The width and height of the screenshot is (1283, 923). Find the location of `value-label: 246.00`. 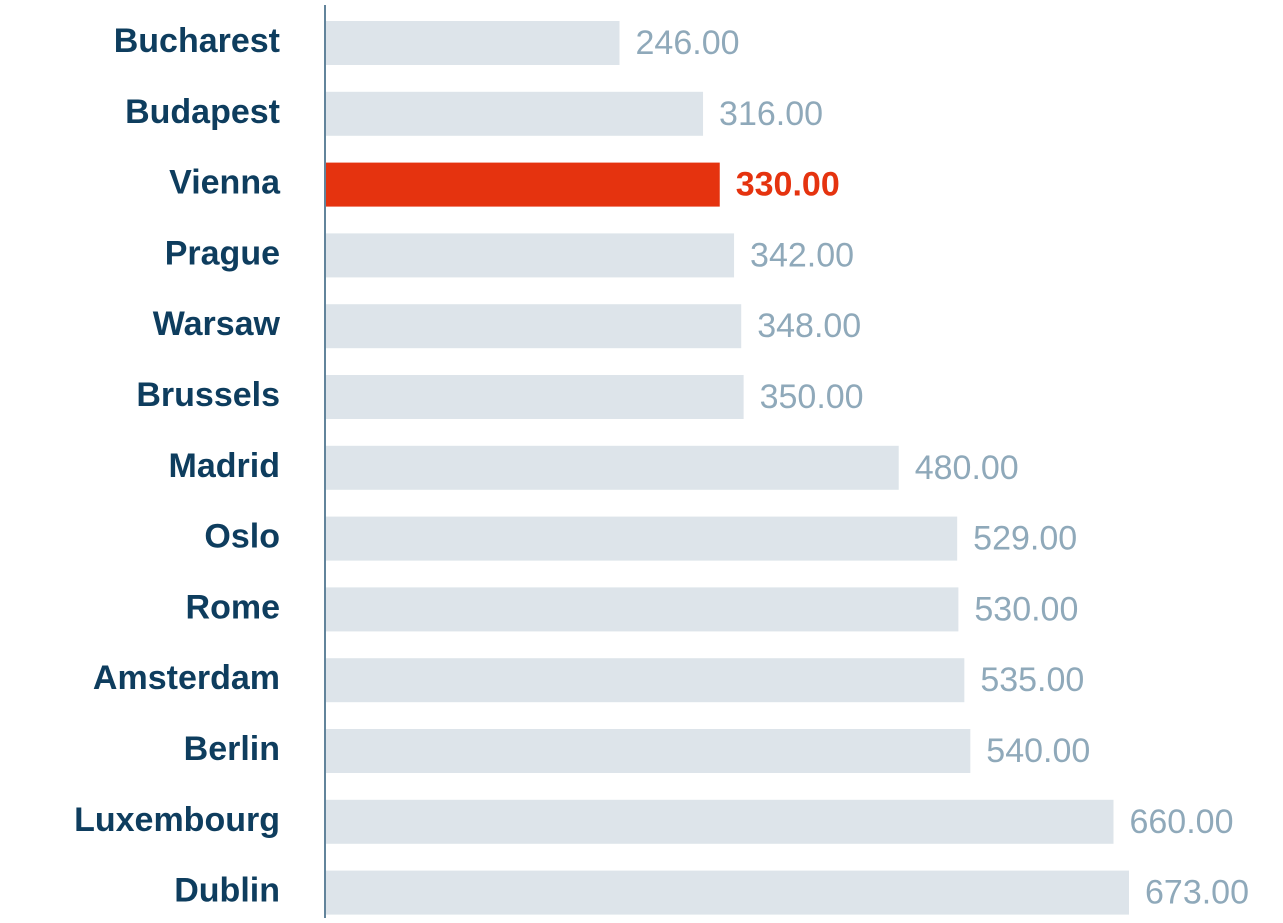

value-label: 246.00 is located at coordinates (688, 43).